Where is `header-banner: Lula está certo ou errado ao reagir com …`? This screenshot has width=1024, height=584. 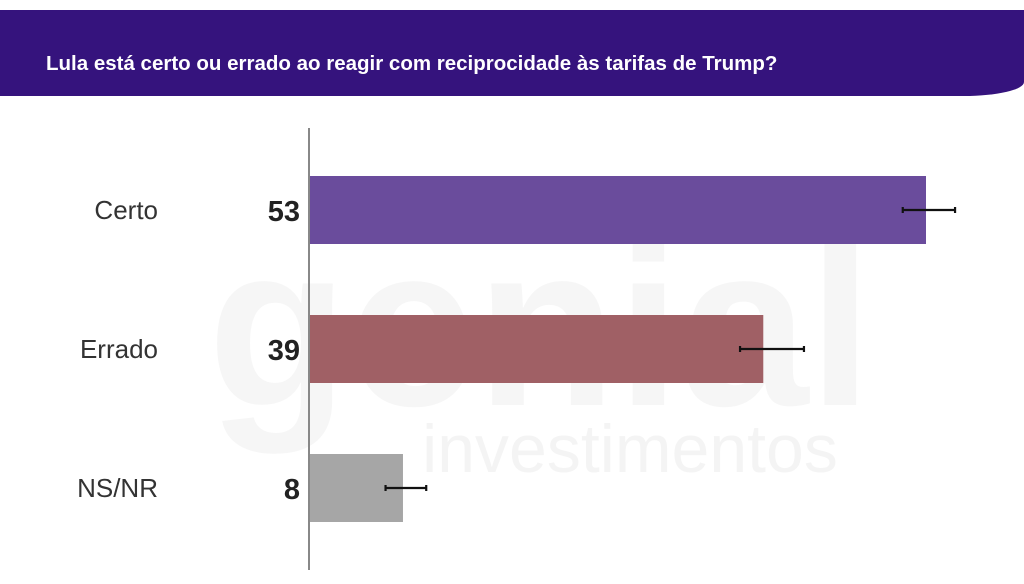
header-banner: Lula está certo ou errado ao reagir com … is located at coordinates (512, 53).